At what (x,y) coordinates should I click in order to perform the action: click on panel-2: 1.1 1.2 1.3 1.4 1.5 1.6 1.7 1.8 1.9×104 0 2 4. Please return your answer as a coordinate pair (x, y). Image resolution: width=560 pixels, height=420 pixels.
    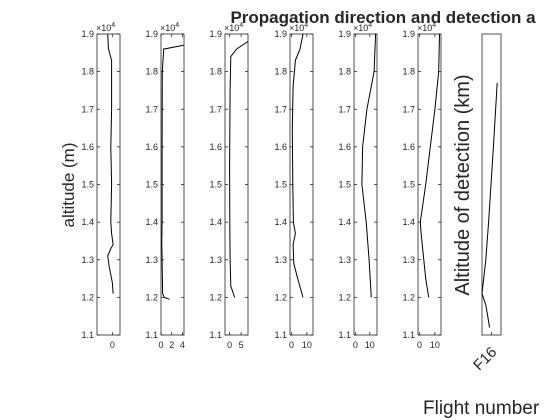
    Looking at the image, I should click on (164, 186).